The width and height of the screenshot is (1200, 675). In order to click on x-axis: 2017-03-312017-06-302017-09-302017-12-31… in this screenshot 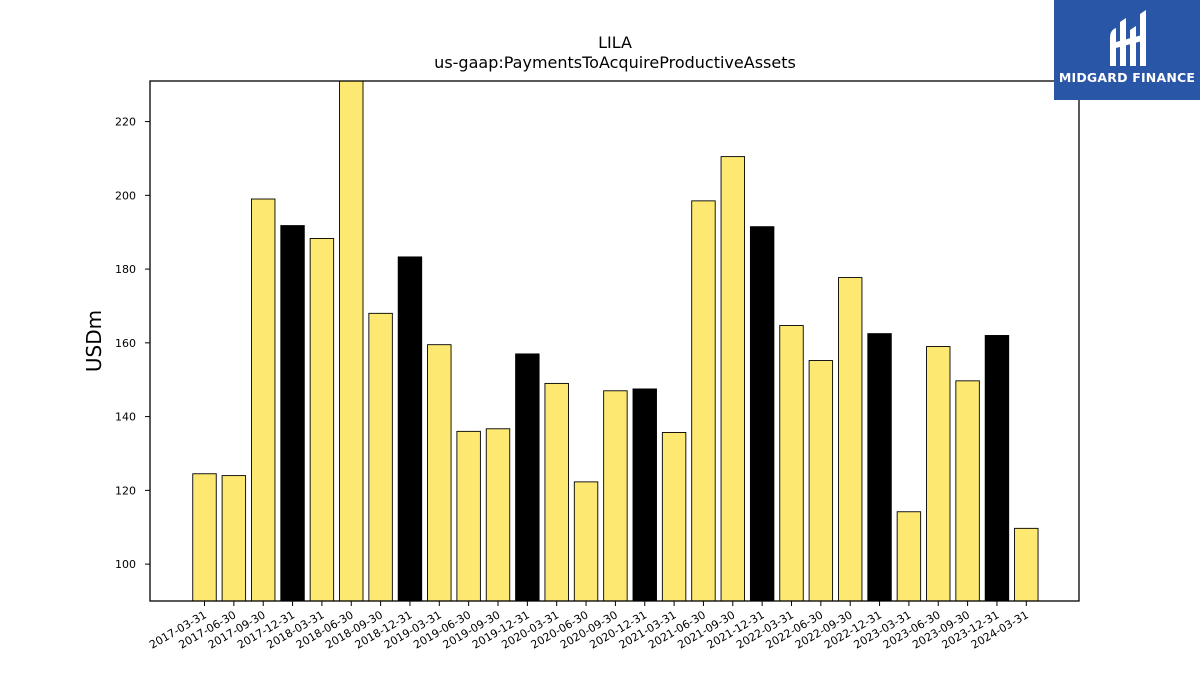, I will do `click(589, 626)`.